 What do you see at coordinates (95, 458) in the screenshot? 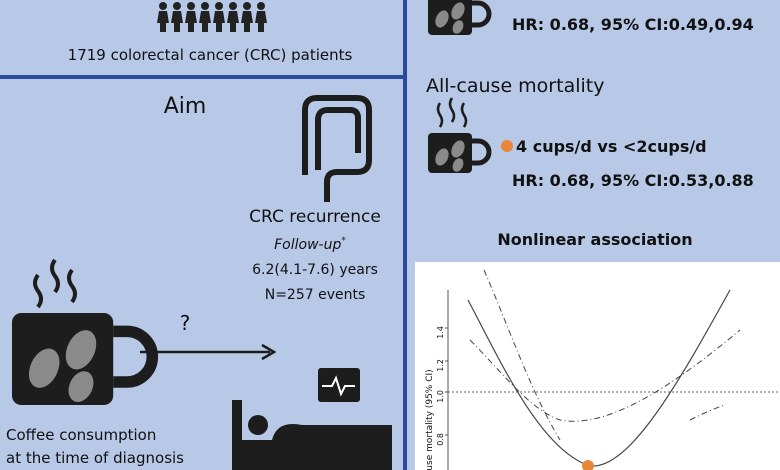
I see `exposure-line2: at the time of diagnosis` at bounding box center [95, 458].